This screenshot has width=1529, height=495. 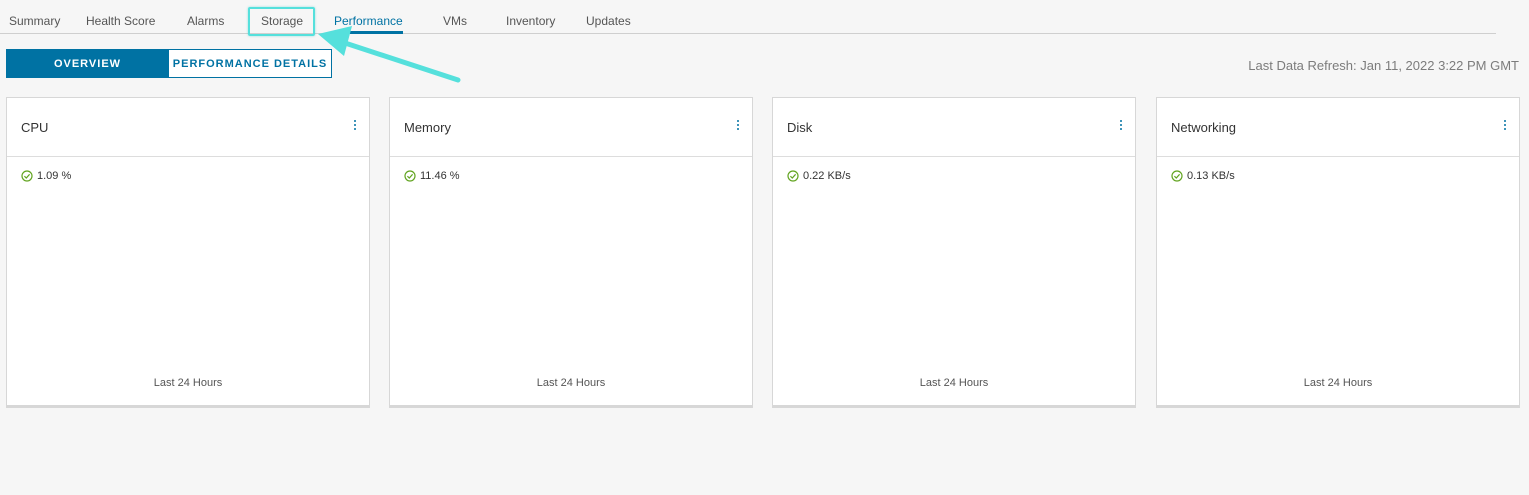 What do you see at coordinates (1211, 176) in the screenshot?
I see `status-value: 0.13 KB/s` at bounding box center [1211, 176].